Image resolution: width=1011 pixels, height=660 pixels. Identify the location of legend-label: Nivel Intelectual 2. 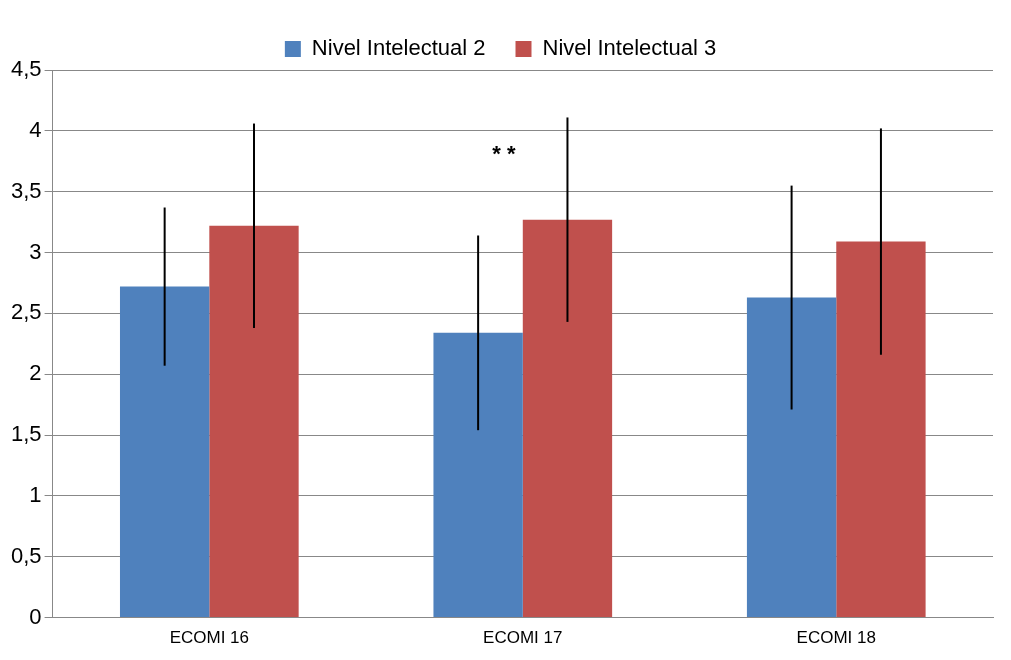
(398, 48).